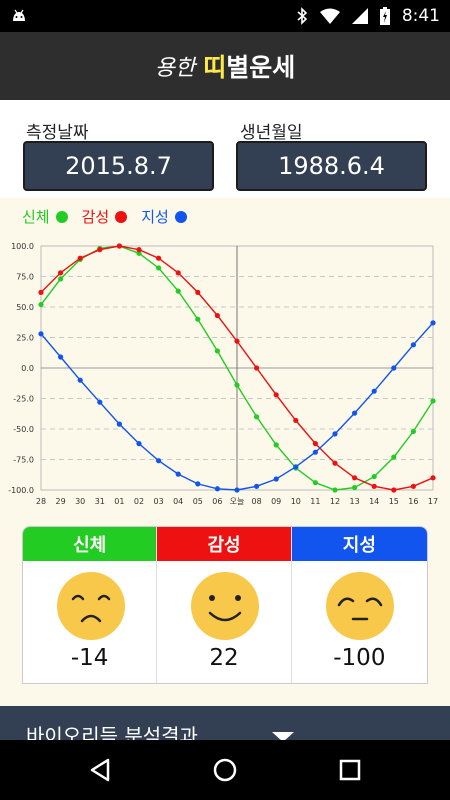 The width and height of the screenshot is (450, 800). Describe the element at coordinates (257, 501) in the screenshot. I see `x-tick-label: 08` at that location.